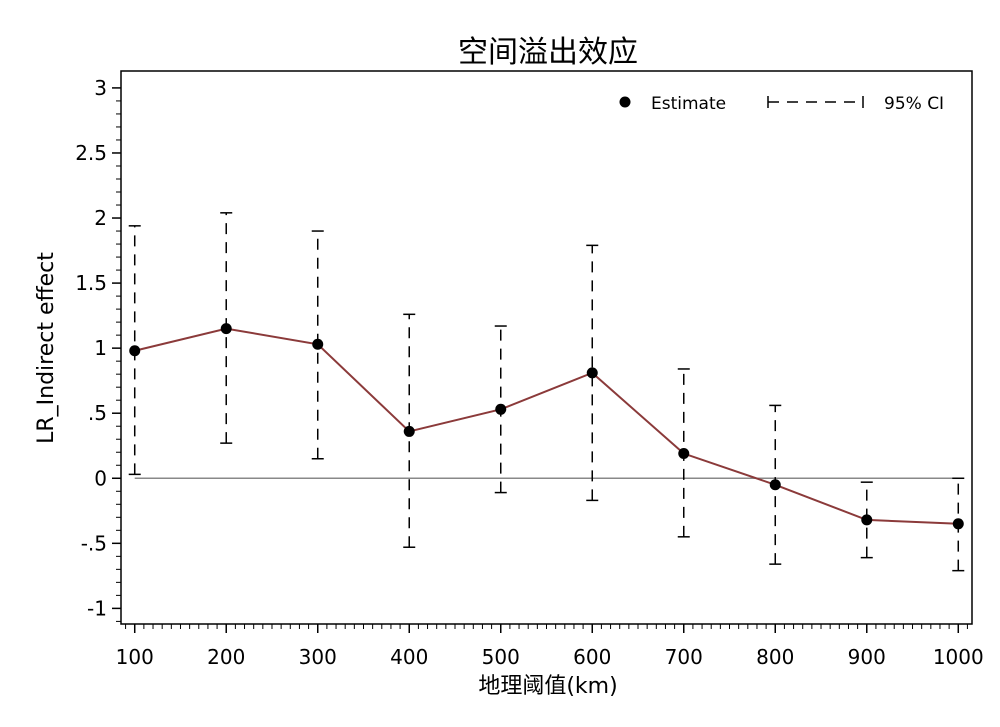  I want to click on y-tick-label: .5, so click(97, 413).